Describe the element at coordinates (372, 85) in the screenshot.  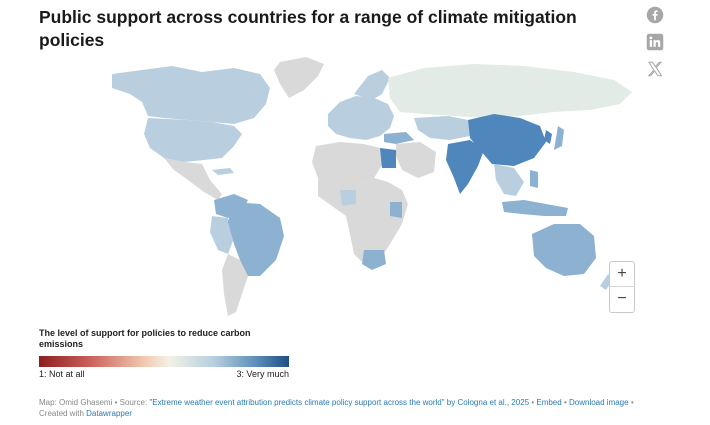
I see `region-scandinavia` at that location.